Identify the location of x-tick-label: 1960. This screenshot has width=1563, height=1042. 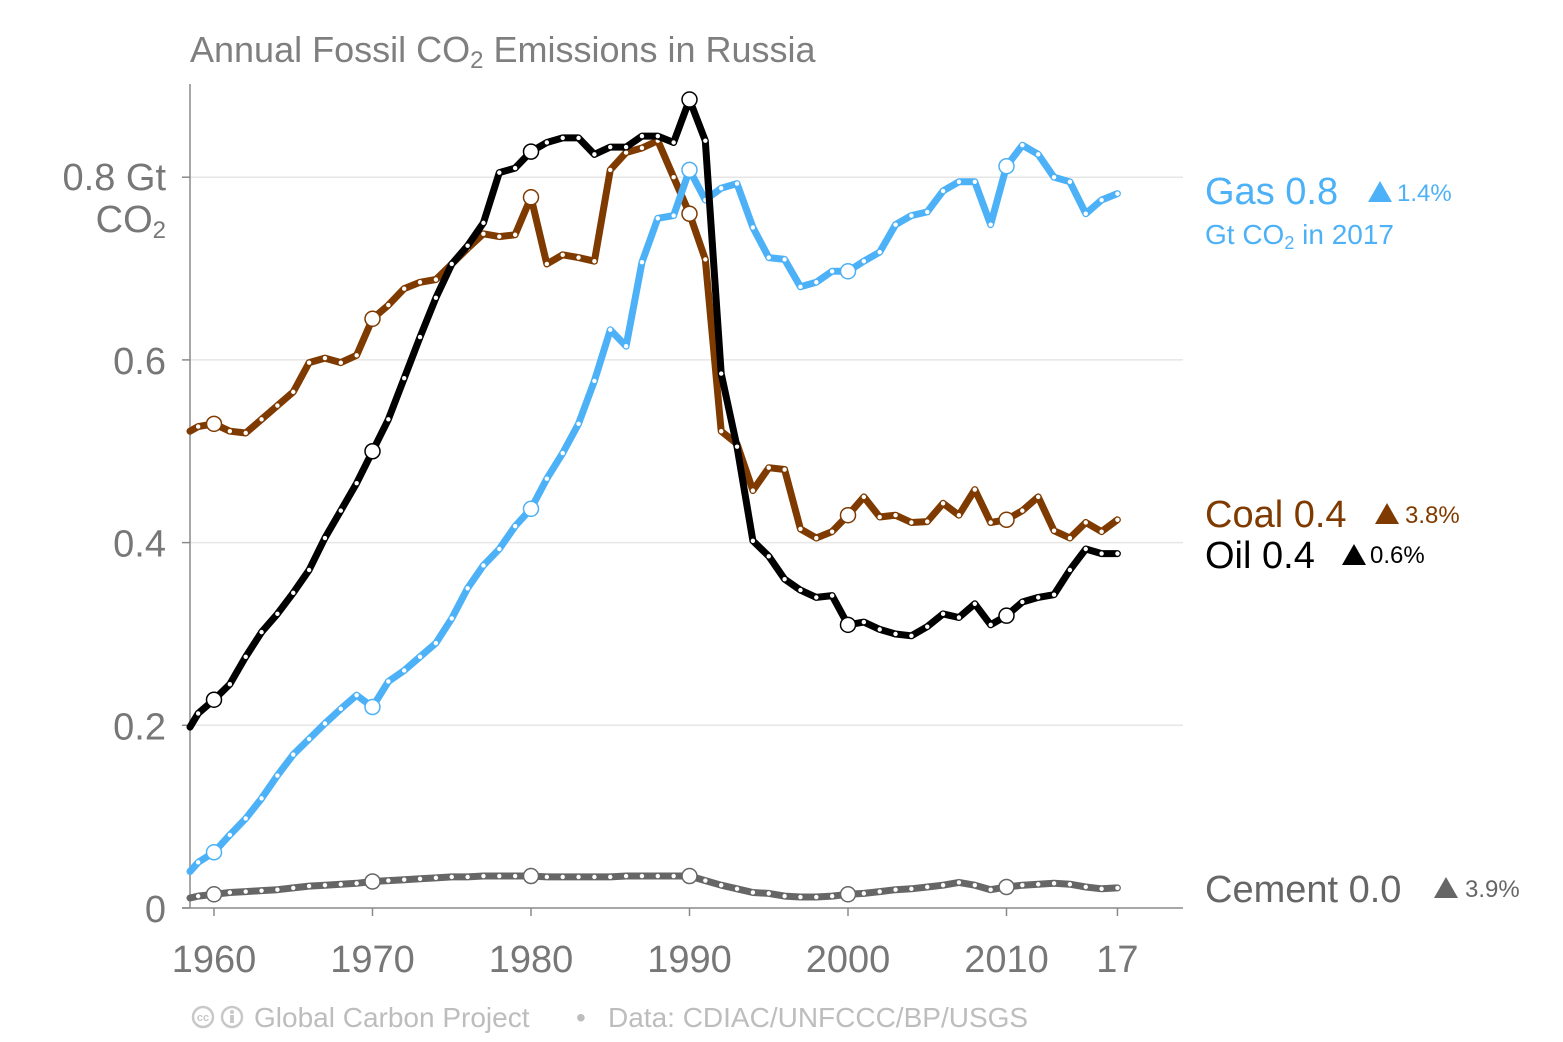
(214, 960).